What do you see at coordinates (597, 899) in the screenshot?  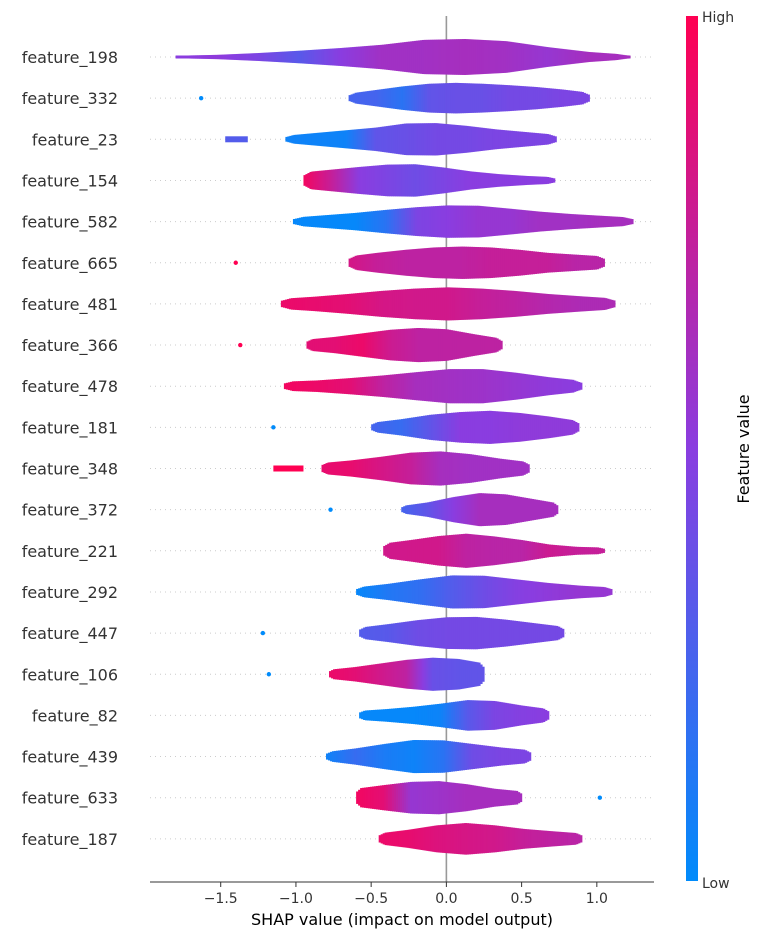 I see `x-tick-label: 1.0` at bounding box center [597, 899].